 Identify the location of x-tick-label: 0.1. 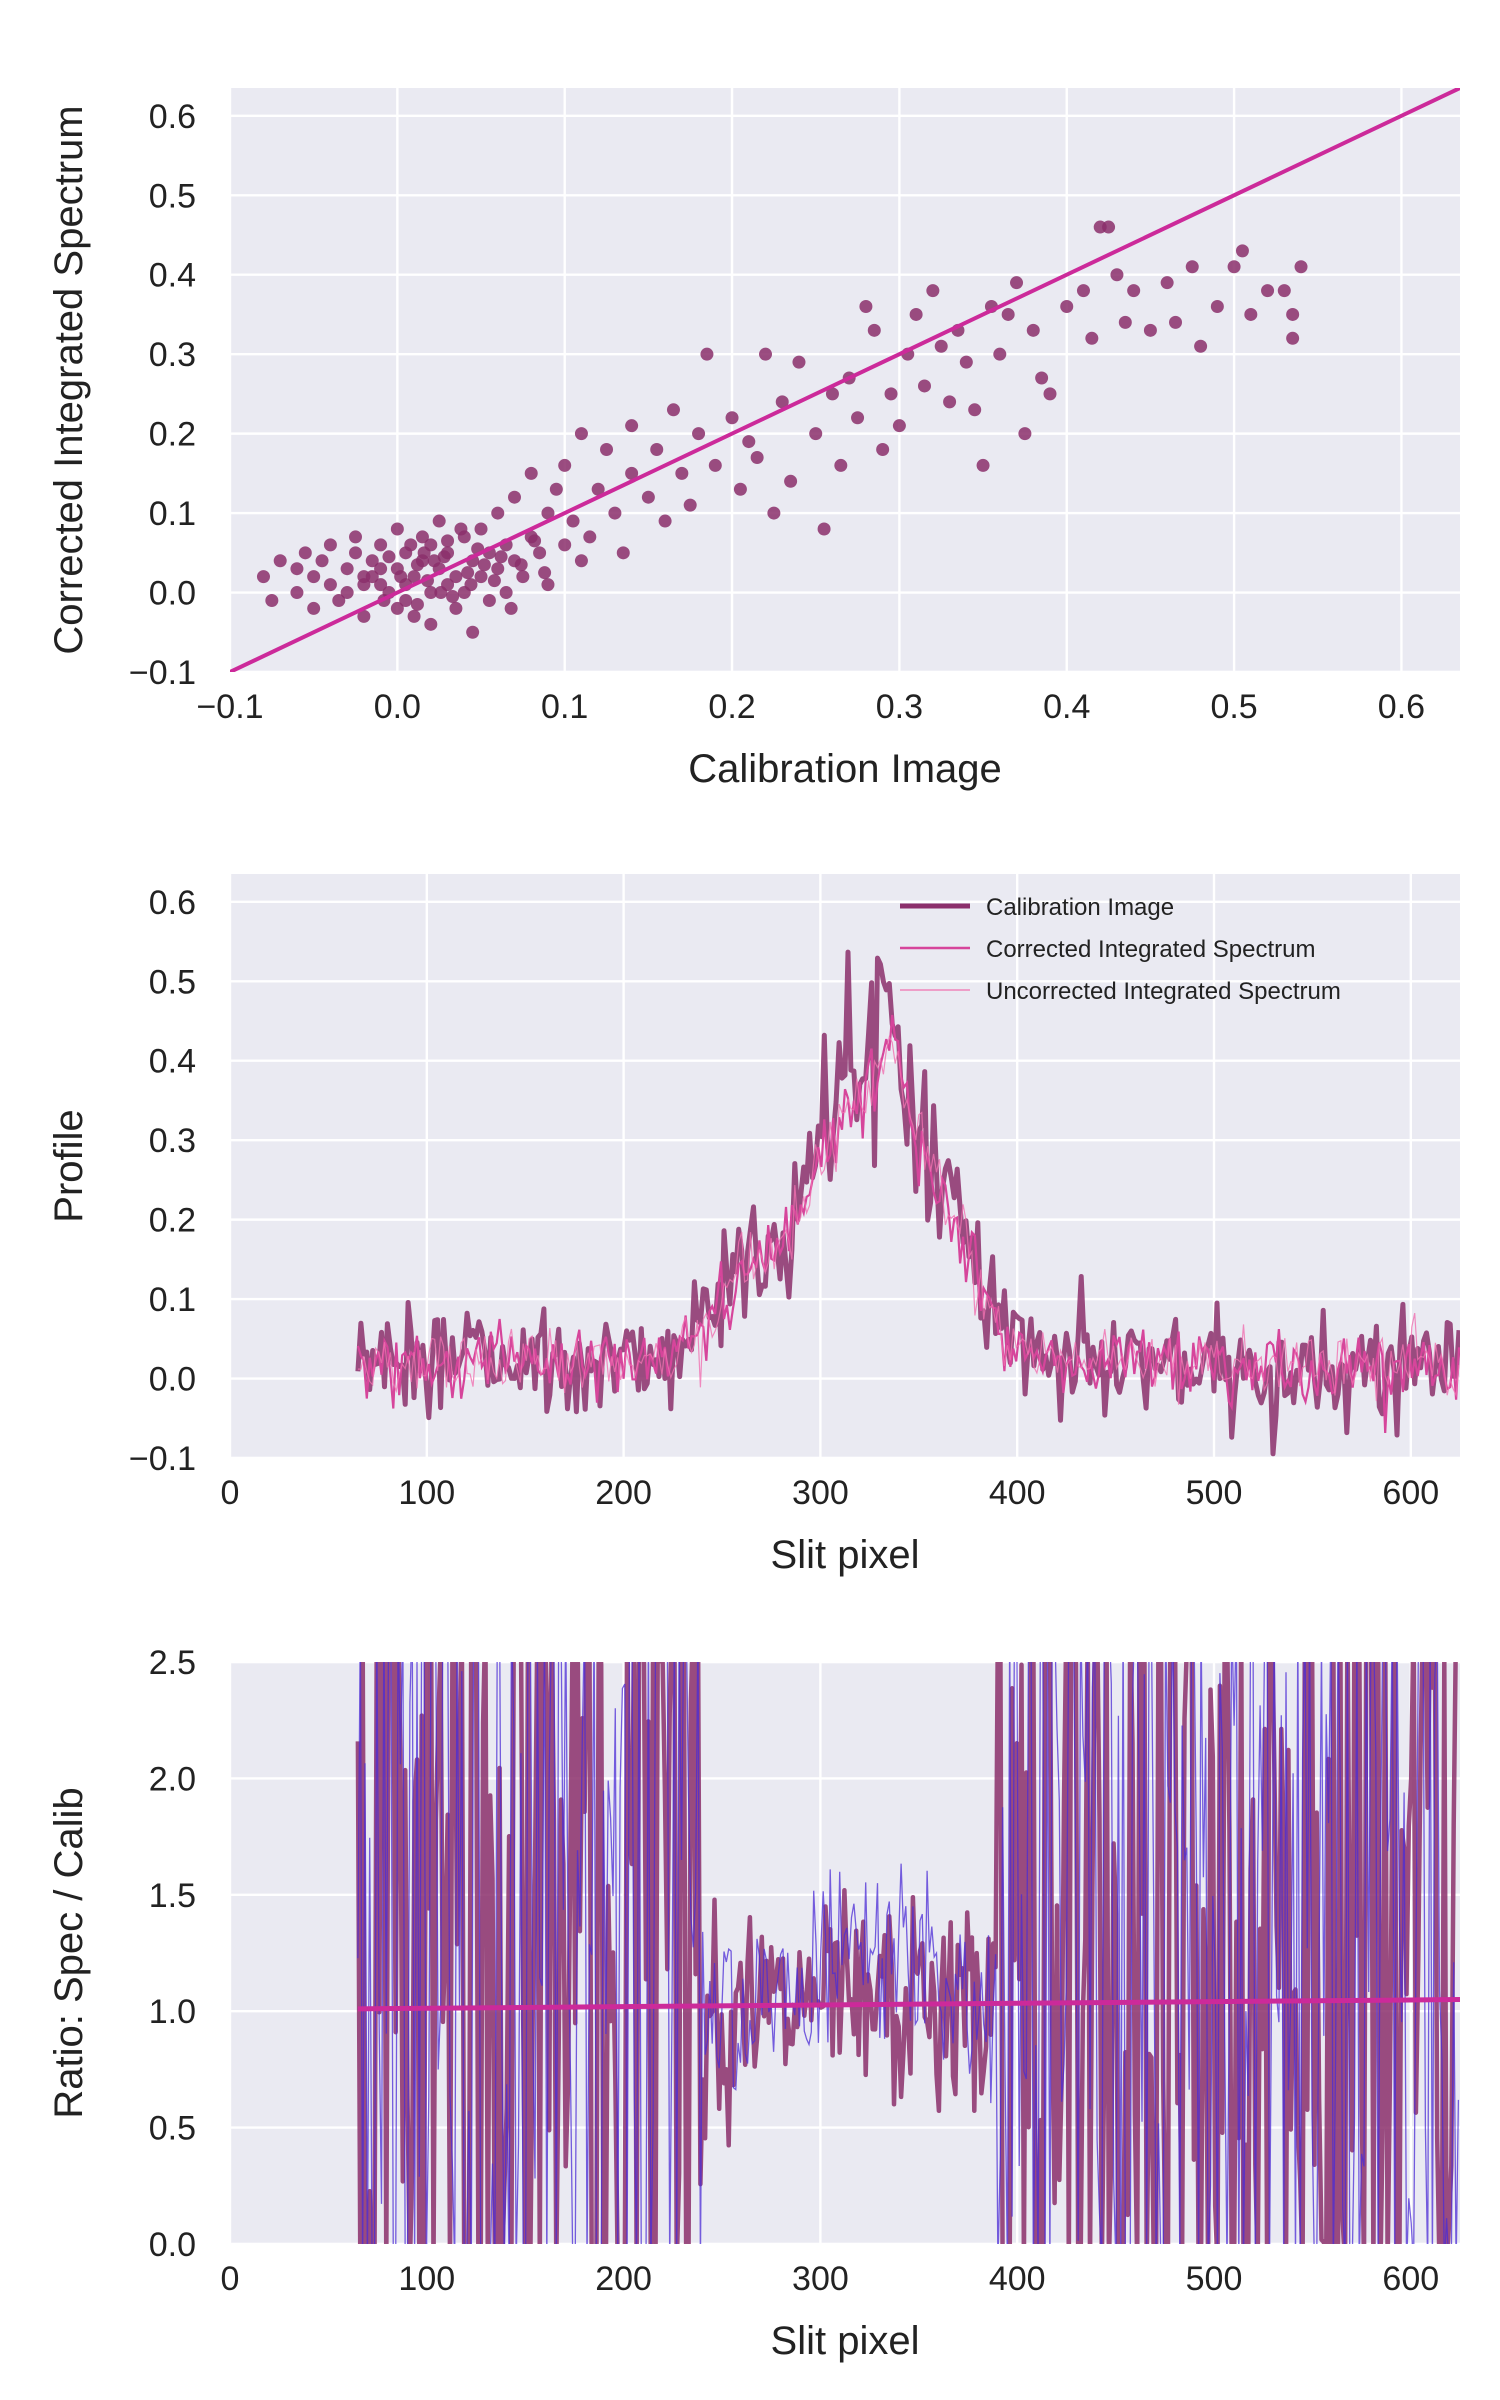
(564, 707).